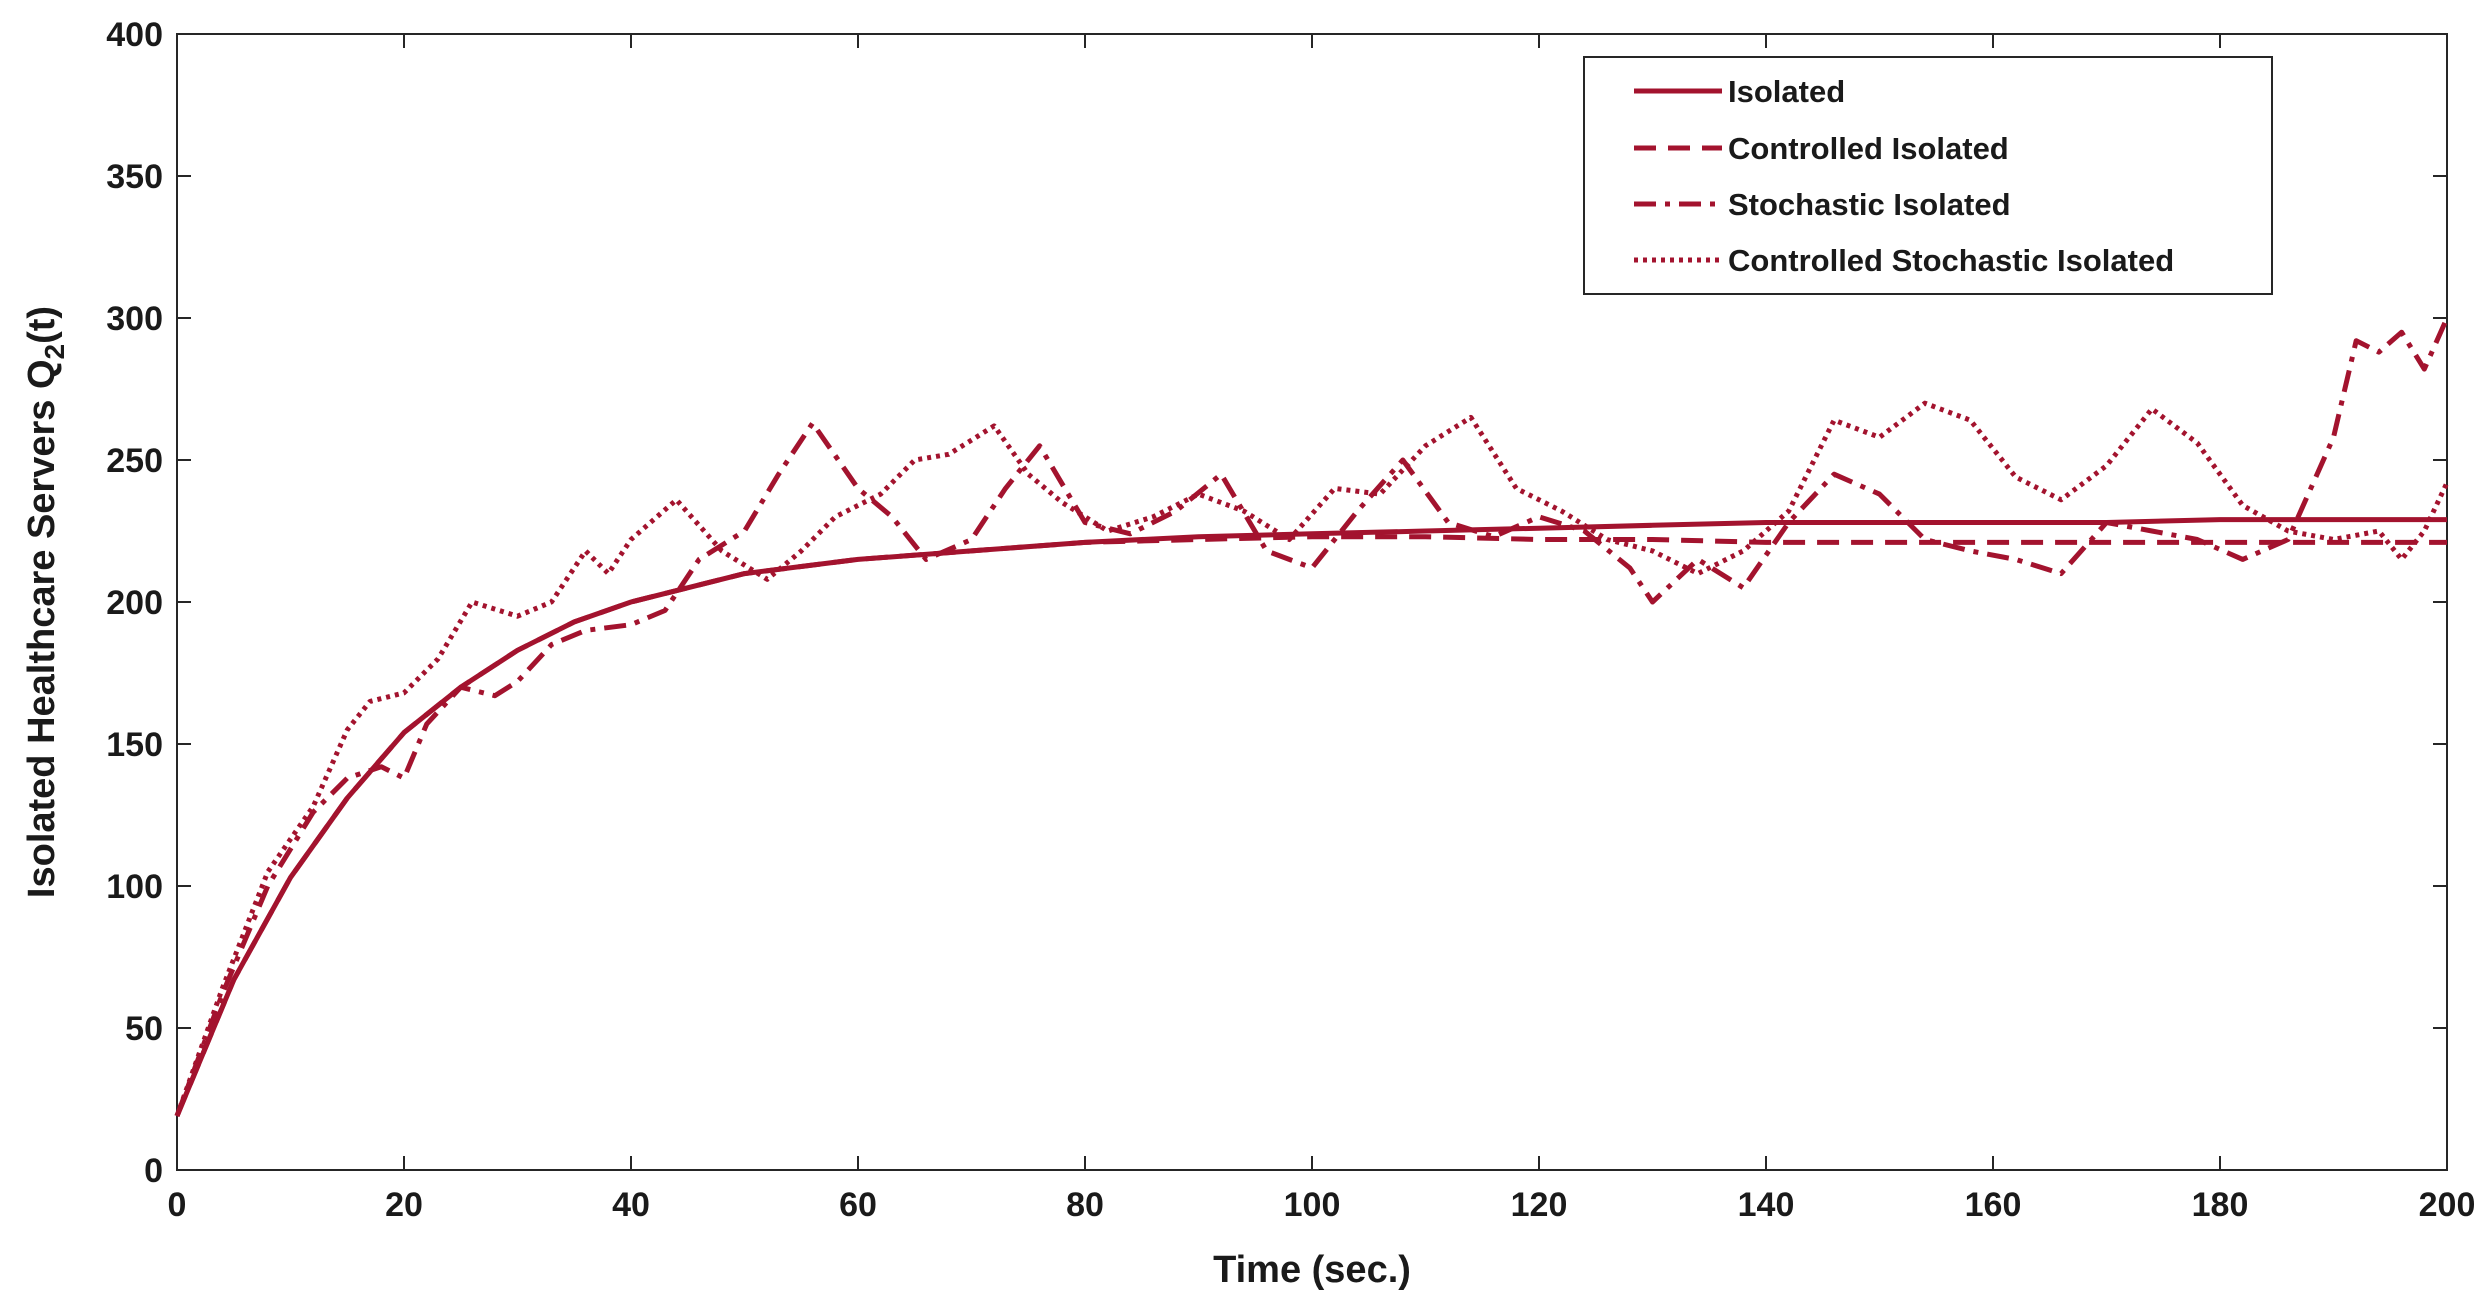 The image size is (2490, 1312). Describe the element at coordinates (1869, 204) in the screenshot. I see `legend-label-stochastic-isolated: Stochastic Isolated` at that location.